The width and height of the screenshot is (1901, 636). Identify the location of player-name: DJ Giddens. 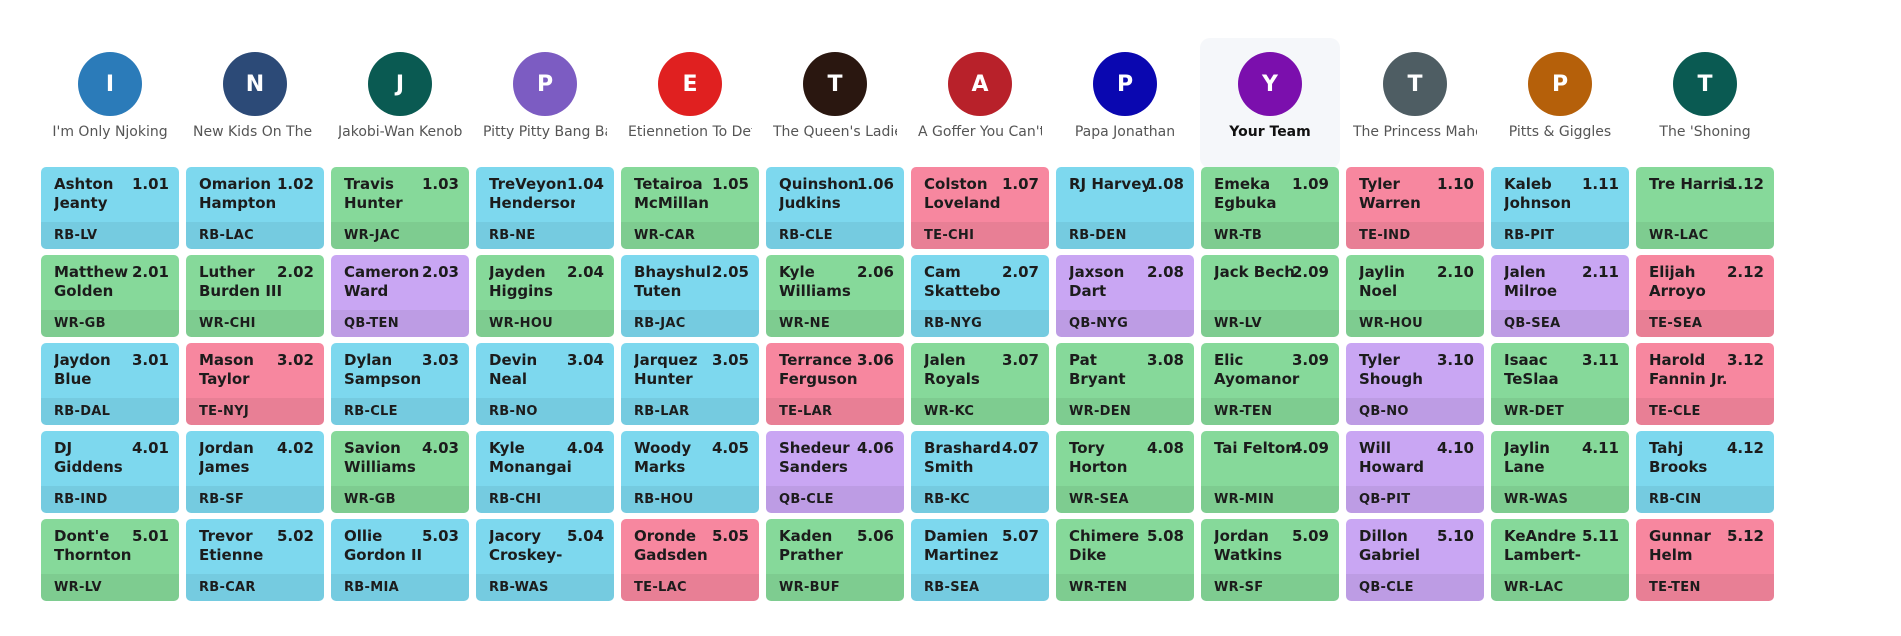
(88, 457).